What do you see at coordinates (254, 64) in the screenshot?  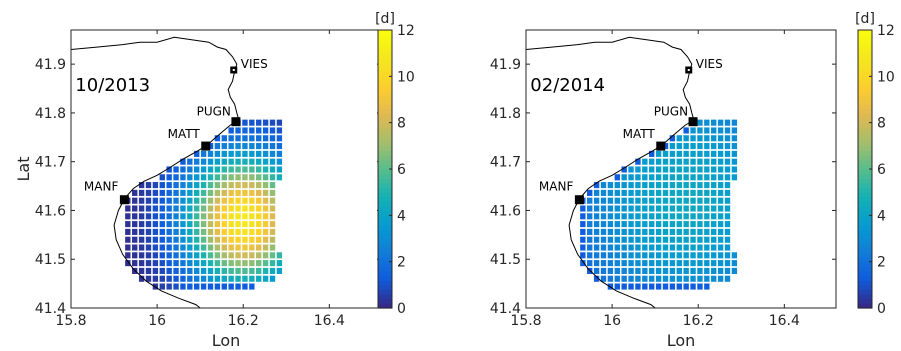 I see `station-label: VIES` at bounding box center [254, 64].